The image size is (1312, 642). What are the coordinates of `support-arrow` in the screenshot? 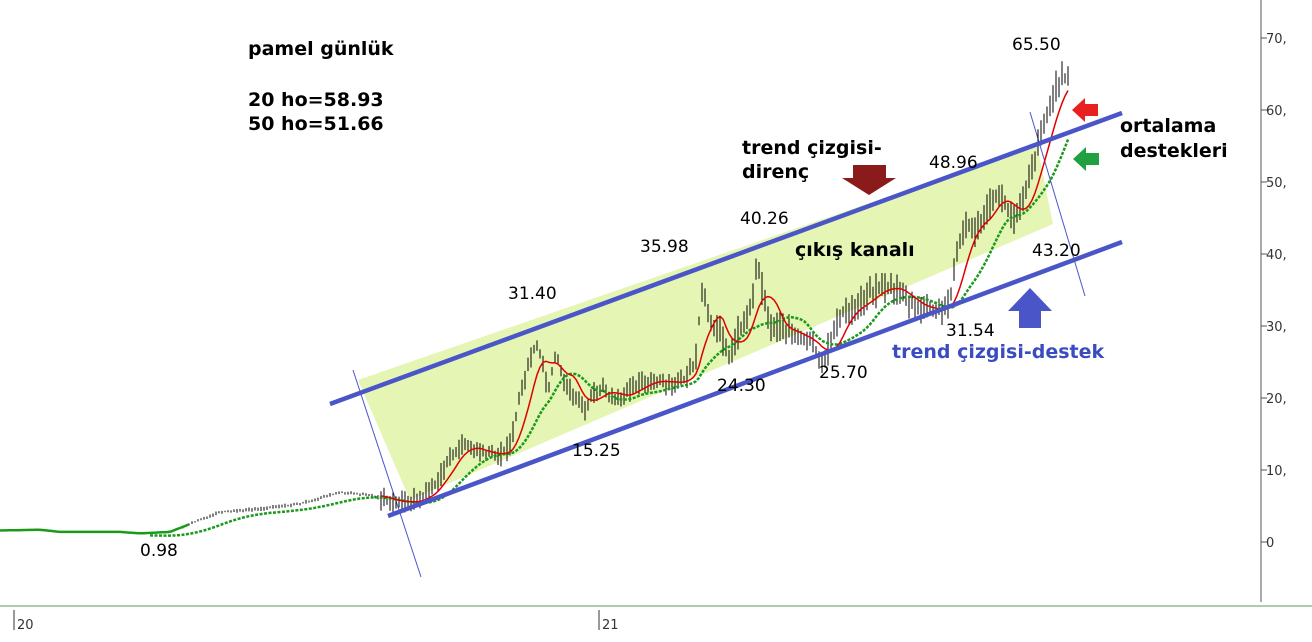 It's located at (1030, 308).